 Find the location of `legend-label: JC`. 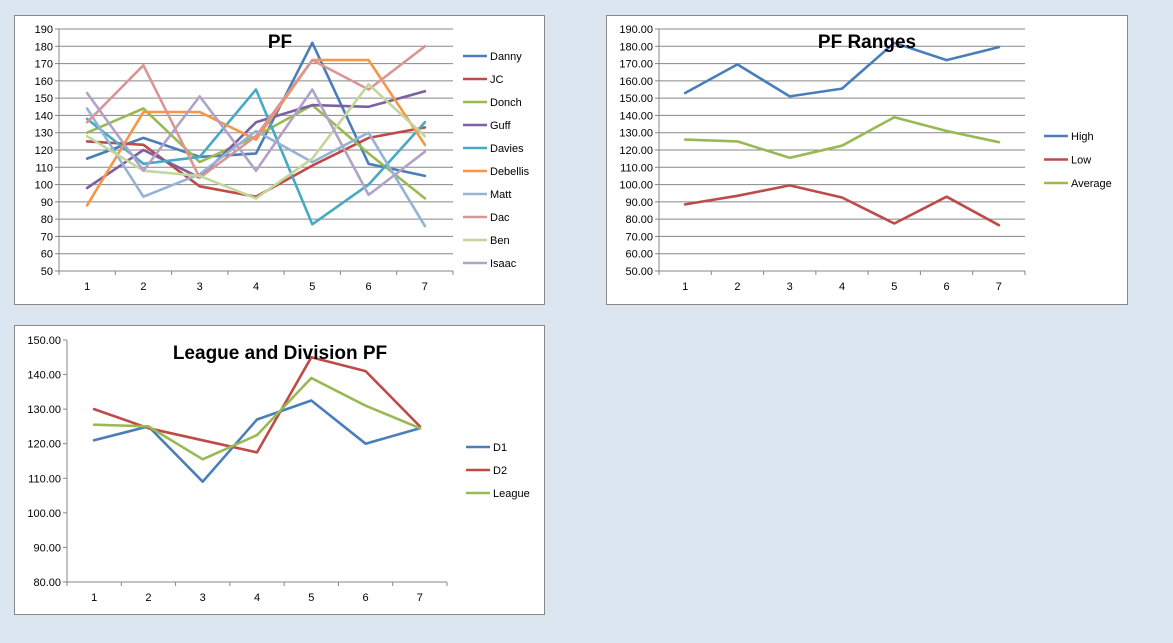

legend-label: JC is located at coordinates (497, 80).